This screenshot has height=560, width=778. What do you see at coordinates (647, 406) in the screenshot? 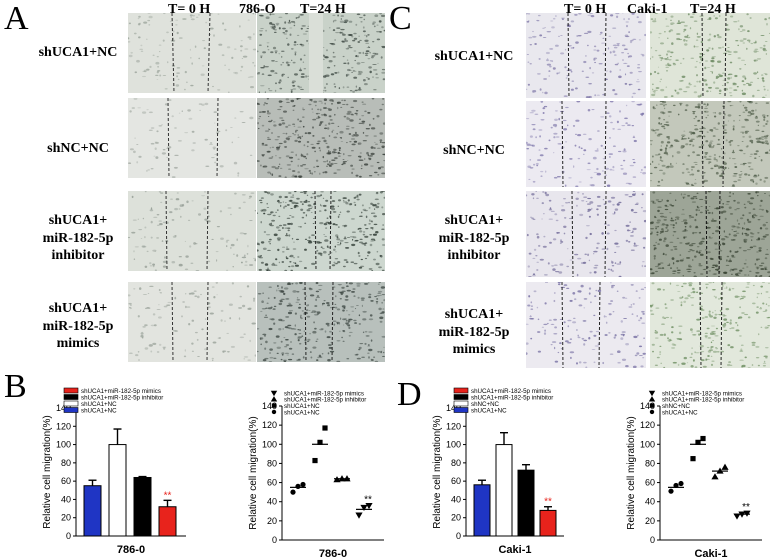
I see `y-tick-label: 140` at bounding box center [647, 406].